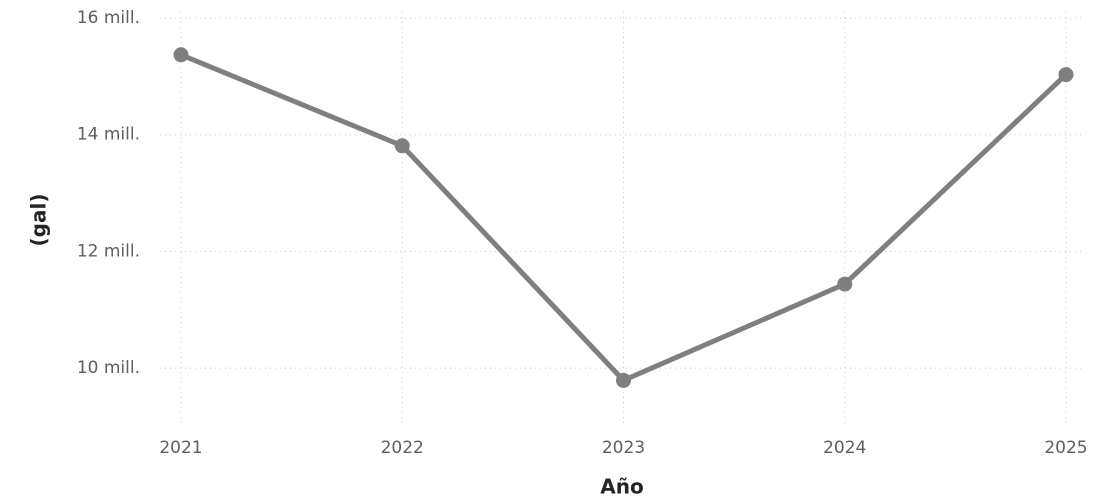 This screenshot has height=503, width=1119. I want to click on y-tick-label: 14 mill., so click(108, 135).